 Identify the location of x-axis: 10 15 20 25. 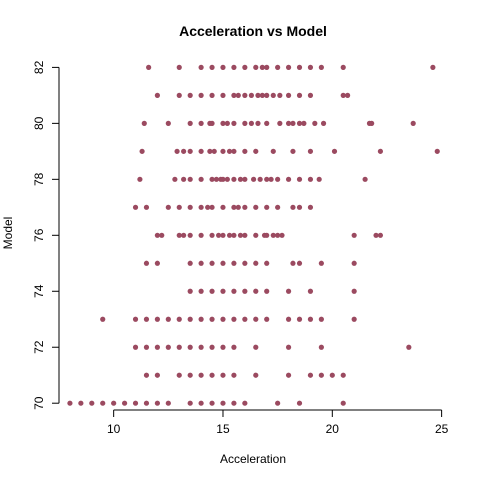
(278, 422).